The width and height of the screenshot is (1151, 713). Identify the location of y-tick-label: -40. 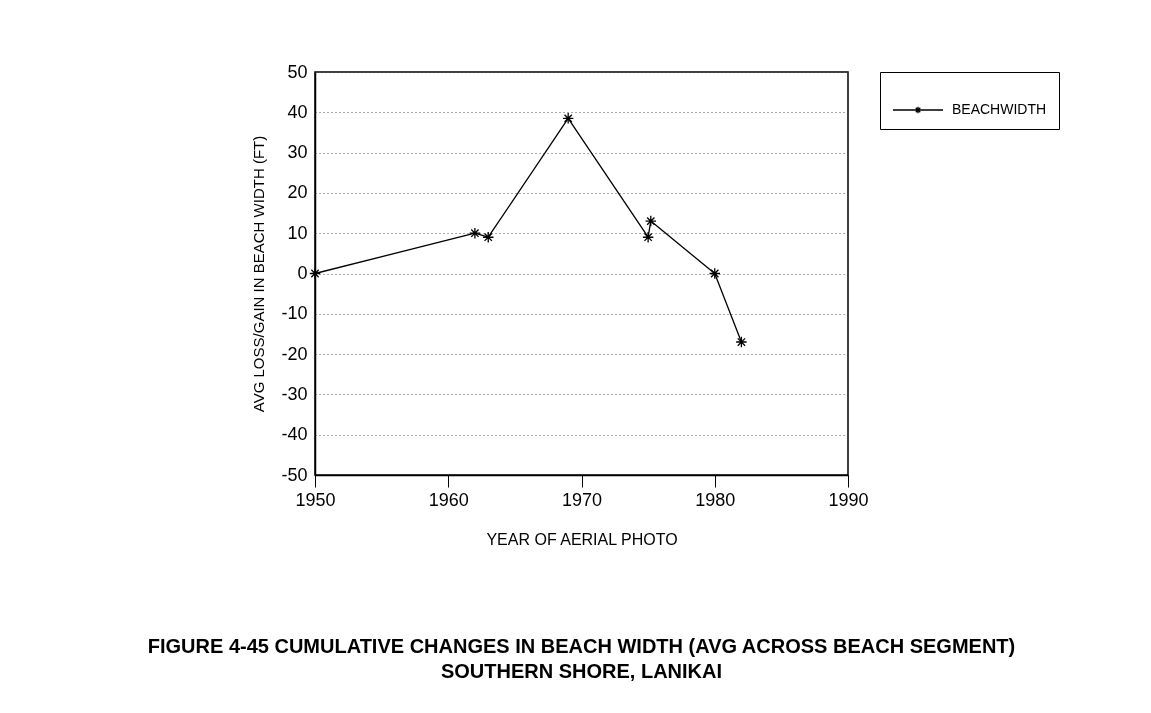
(294, 434).